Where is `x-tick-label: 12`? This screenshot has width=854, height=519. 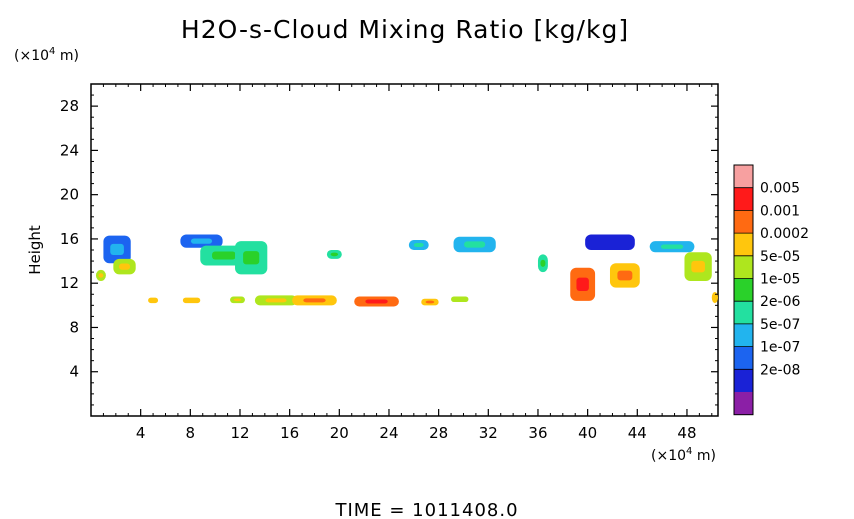
x-tick-label: 12 is located at coordinates (239, 433).